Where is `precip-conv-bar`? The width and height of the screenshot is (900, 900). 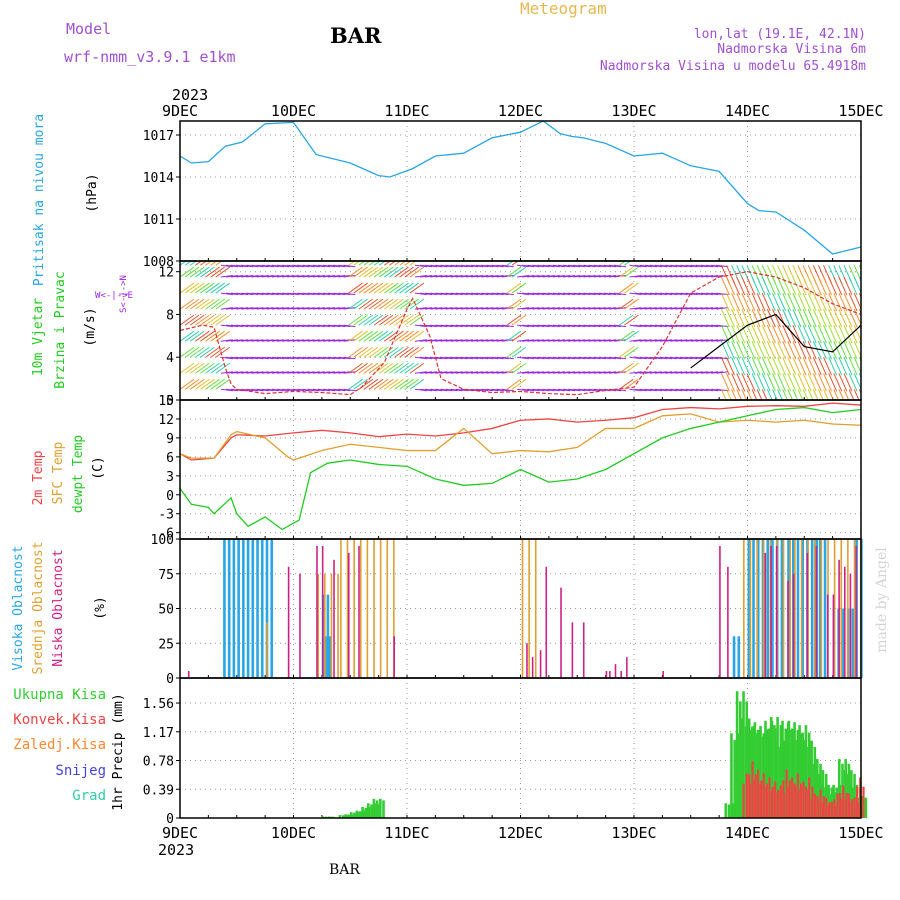
precip-conv-bar is located at coordinates (814, 805).